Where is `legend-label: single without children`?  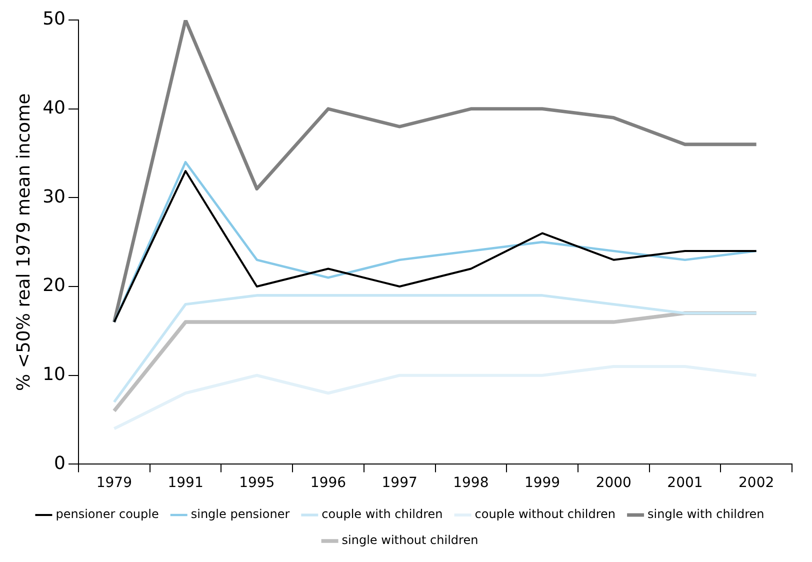 legend-label: single without children is located at coordinates (410, 540).